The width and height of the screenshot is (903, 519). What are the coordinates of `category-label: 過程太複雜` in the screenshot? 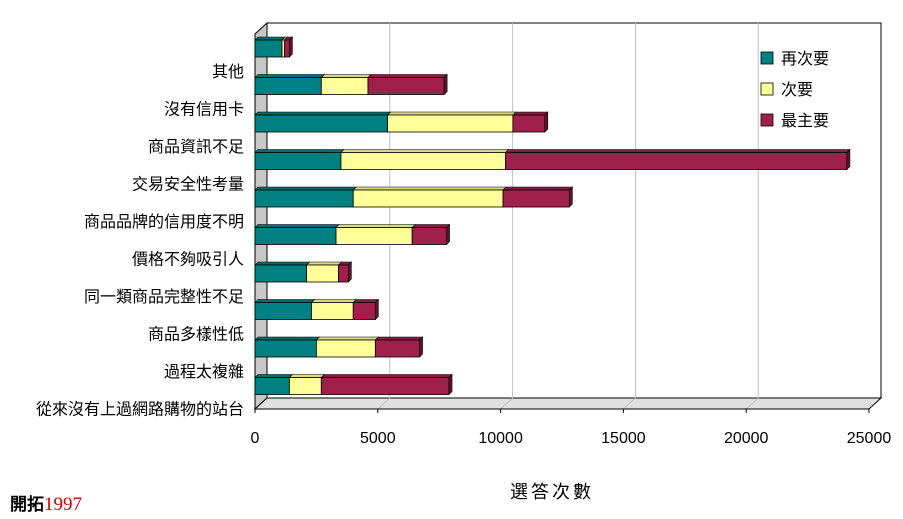 It's located at (204, 371).